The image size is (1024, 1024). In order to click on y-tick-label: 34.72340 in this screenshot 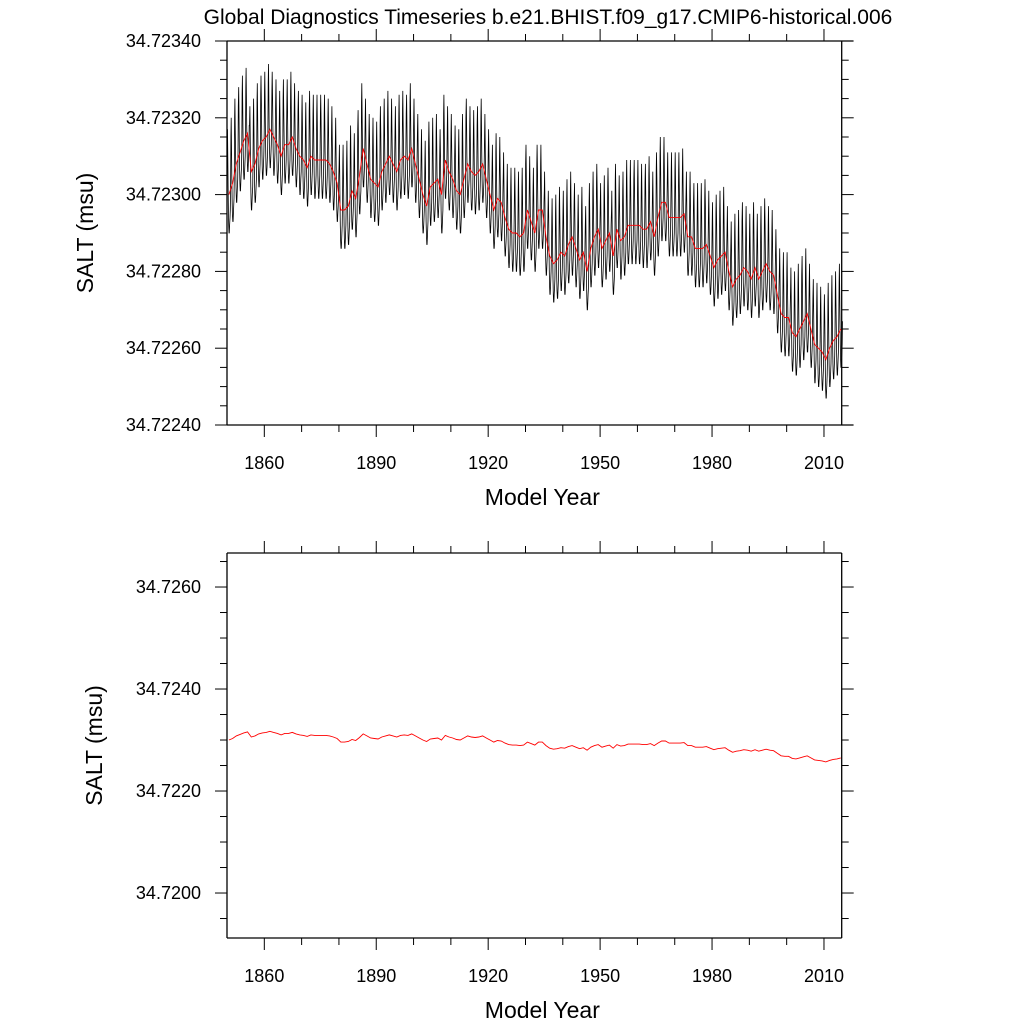, I will do `click(163, 41)`.